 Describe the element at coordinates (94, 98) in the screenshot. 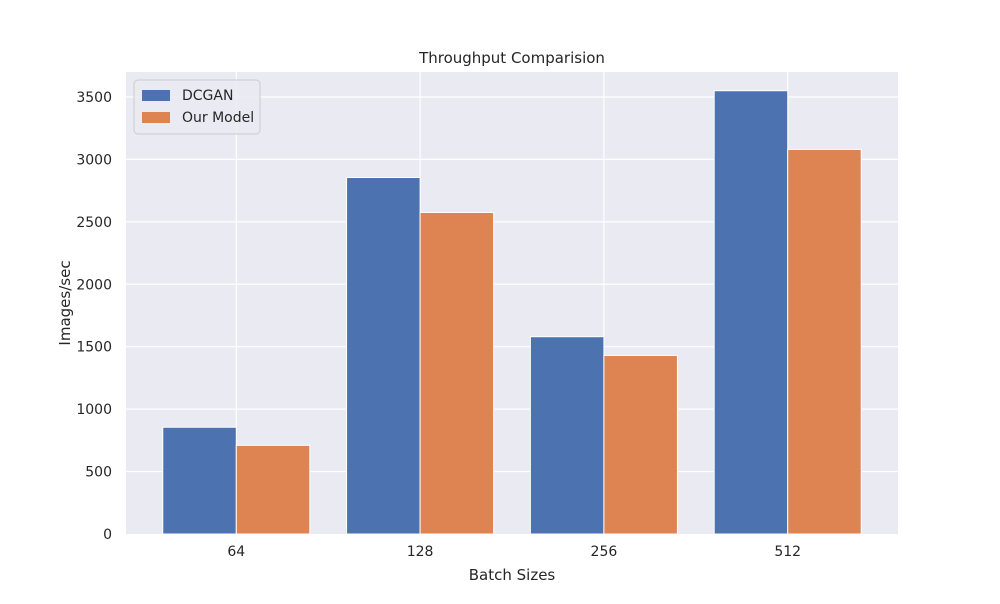

I see `y-tick-label: 3500` at that location.